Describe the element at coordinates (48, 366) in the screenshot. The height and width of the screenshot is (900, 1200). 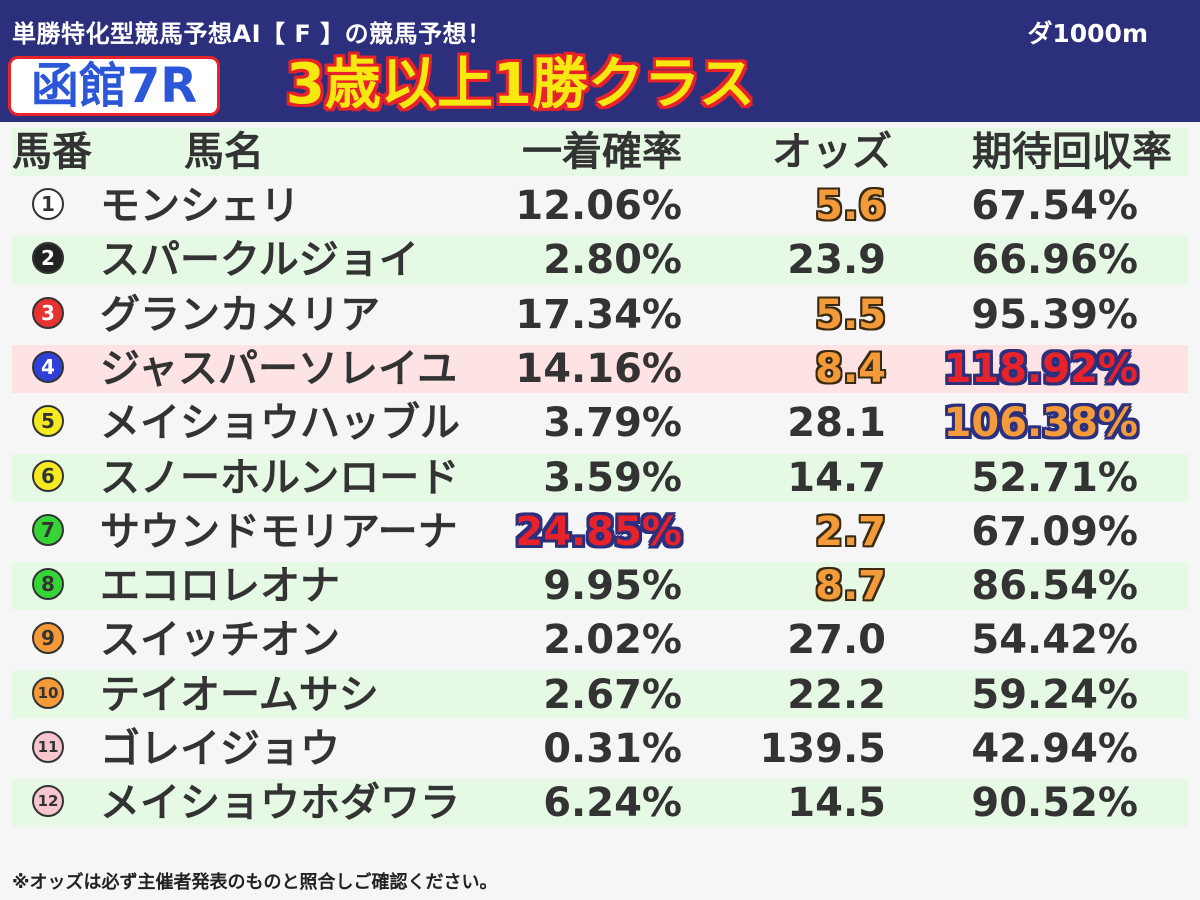
I see `horse-number-badge: 4` at that location.